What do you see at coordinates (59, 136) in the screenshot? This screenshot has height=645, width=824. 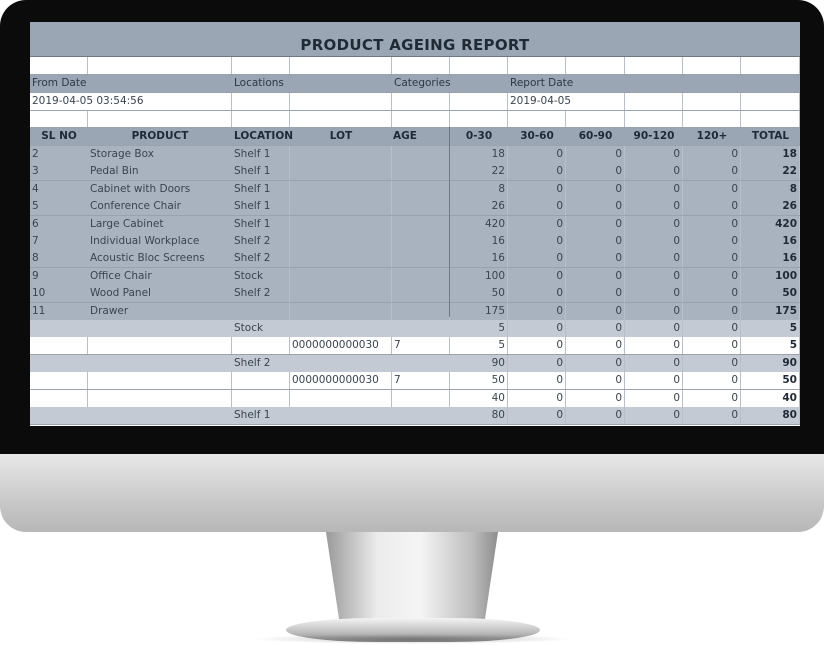 I see `col-header-sl-no: SL NO` at bounding box center [59, 136].